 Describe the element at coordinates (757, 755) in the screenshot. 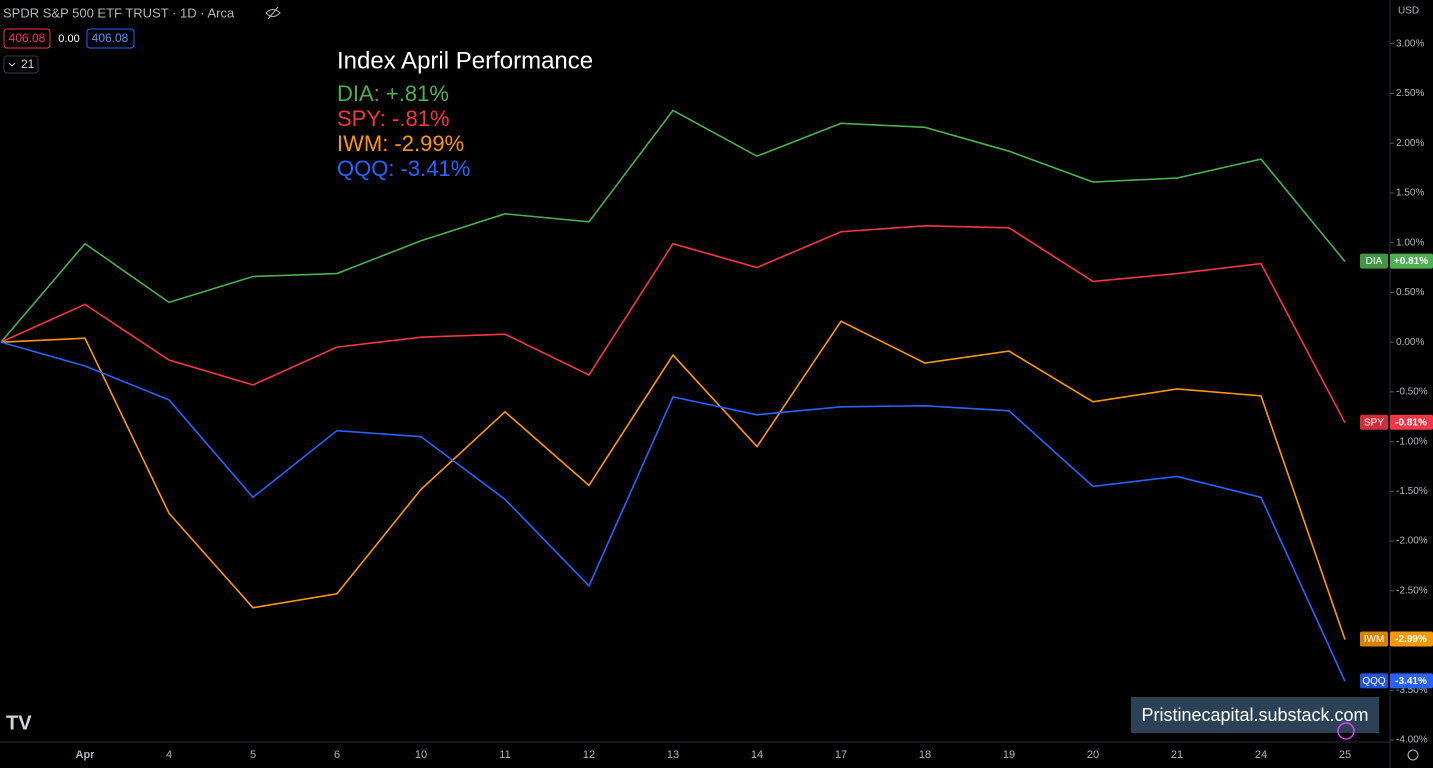

I see `x-tick-label: 14` at that location.